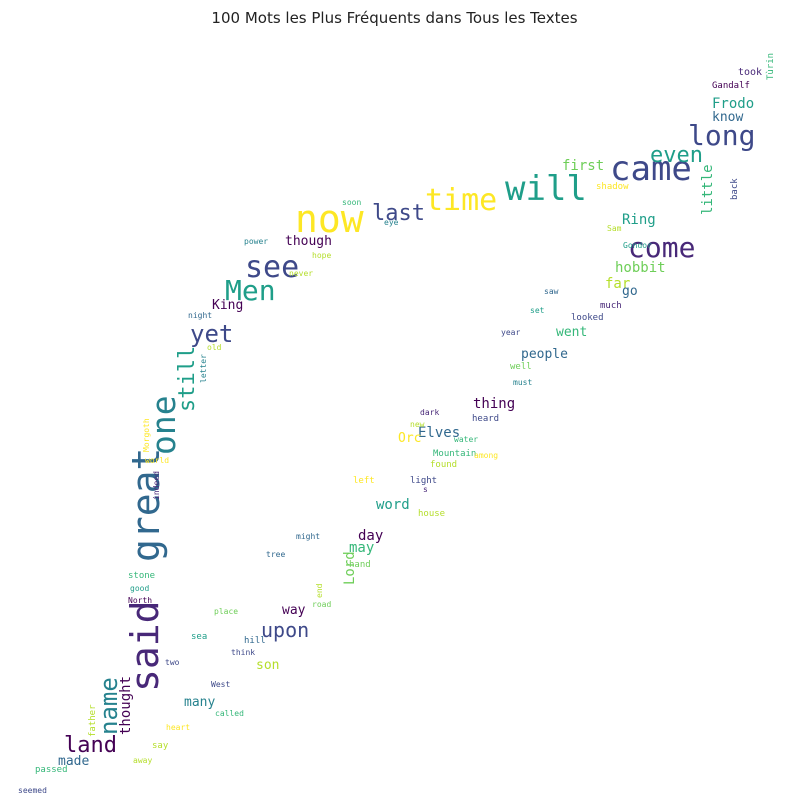 Image resolution: width=789 pixels, height=811 pixels. What do you see at coordinates (750, 72) in the screenshot?
I see `word-took: took` at bounding box center [750, 72].